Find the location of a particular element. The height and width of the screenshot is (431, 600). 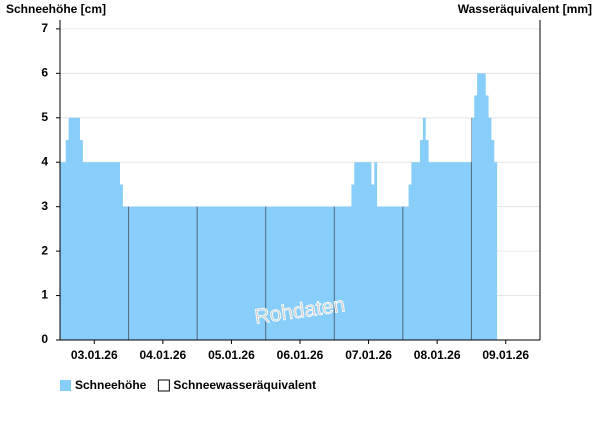

y-tick-label: 2 is located at coordinates (44, 250).